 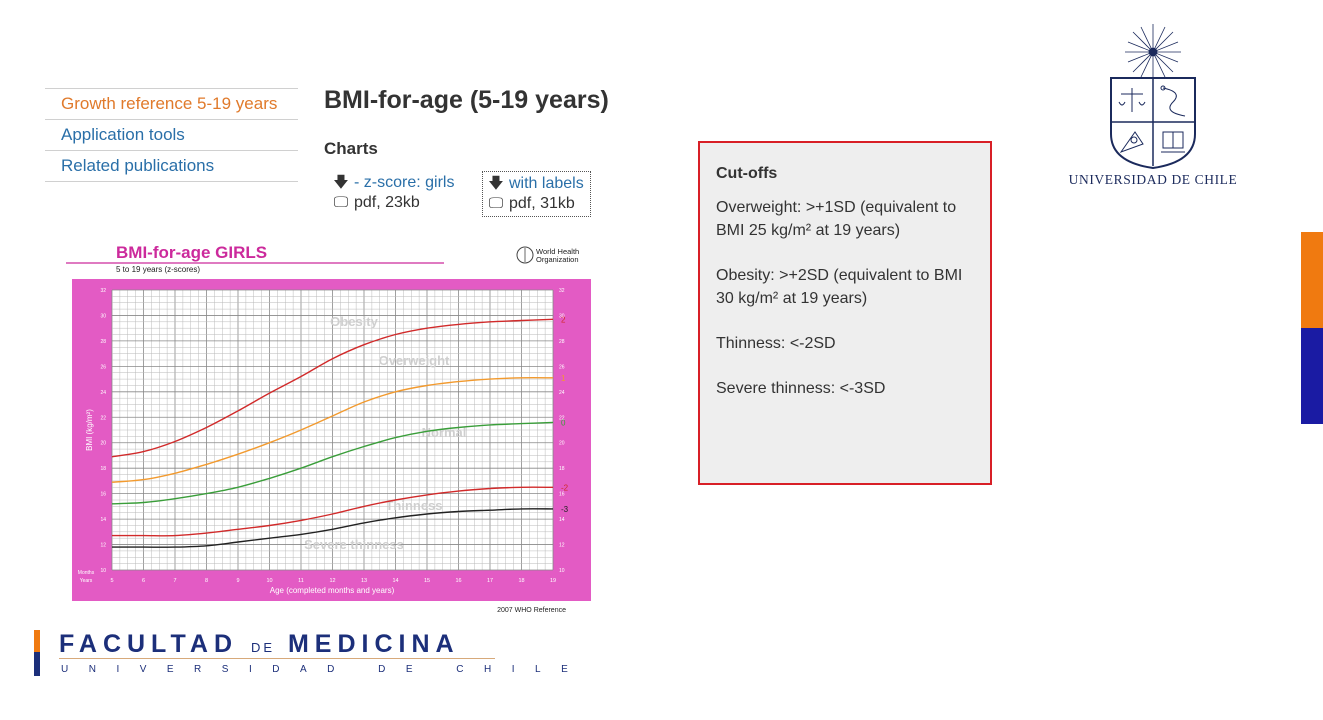 I want to click on x-tick-label: 17, so click(x=490, y=581).